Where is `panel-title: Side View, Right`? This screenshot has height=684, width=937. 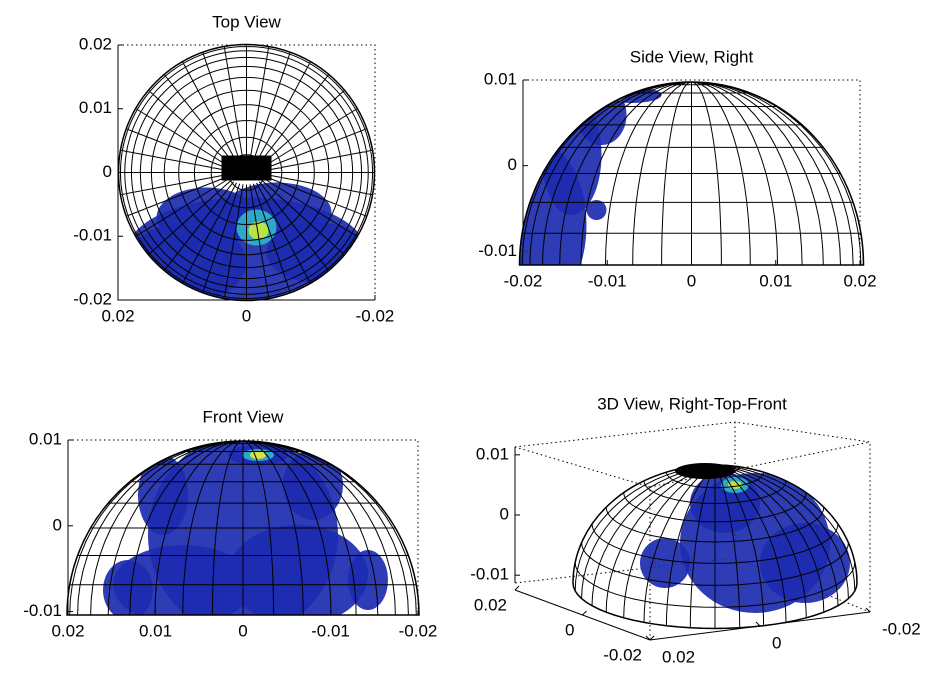
panel-title: Side View, Right is located at coordinates (692, 56).